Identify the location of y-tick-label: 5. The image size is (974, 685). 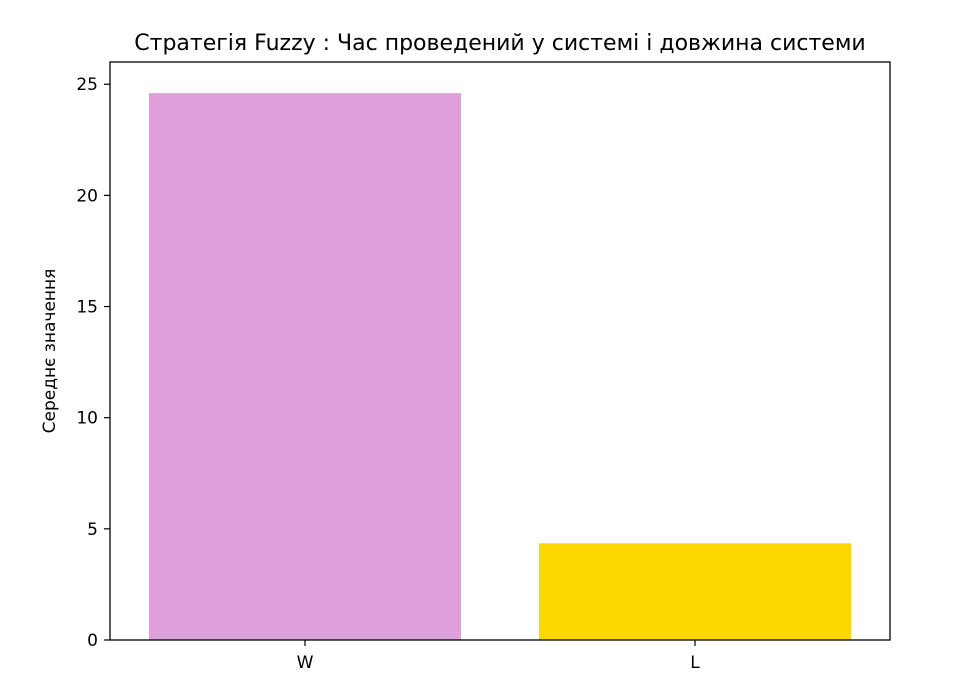
(92, 530).